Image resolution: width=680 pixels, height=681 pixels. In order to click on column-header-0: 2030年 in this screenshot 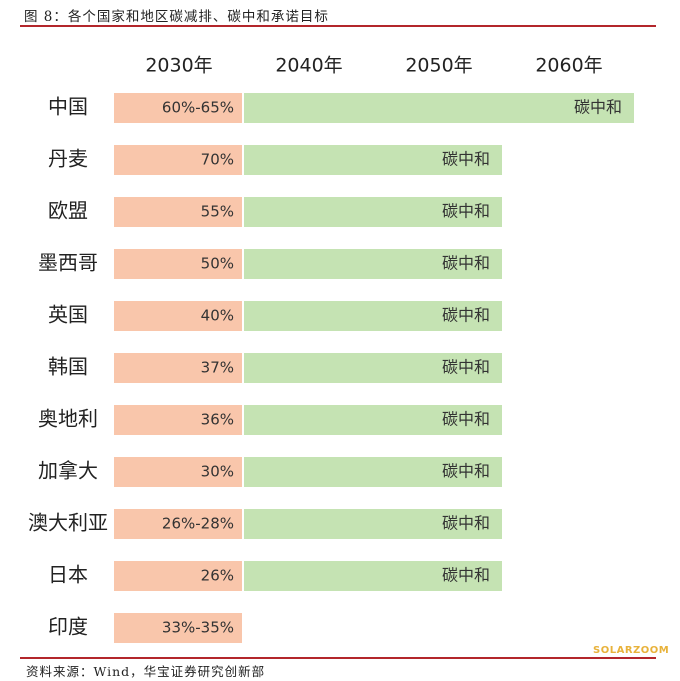, I will do `click(178, 66)`.